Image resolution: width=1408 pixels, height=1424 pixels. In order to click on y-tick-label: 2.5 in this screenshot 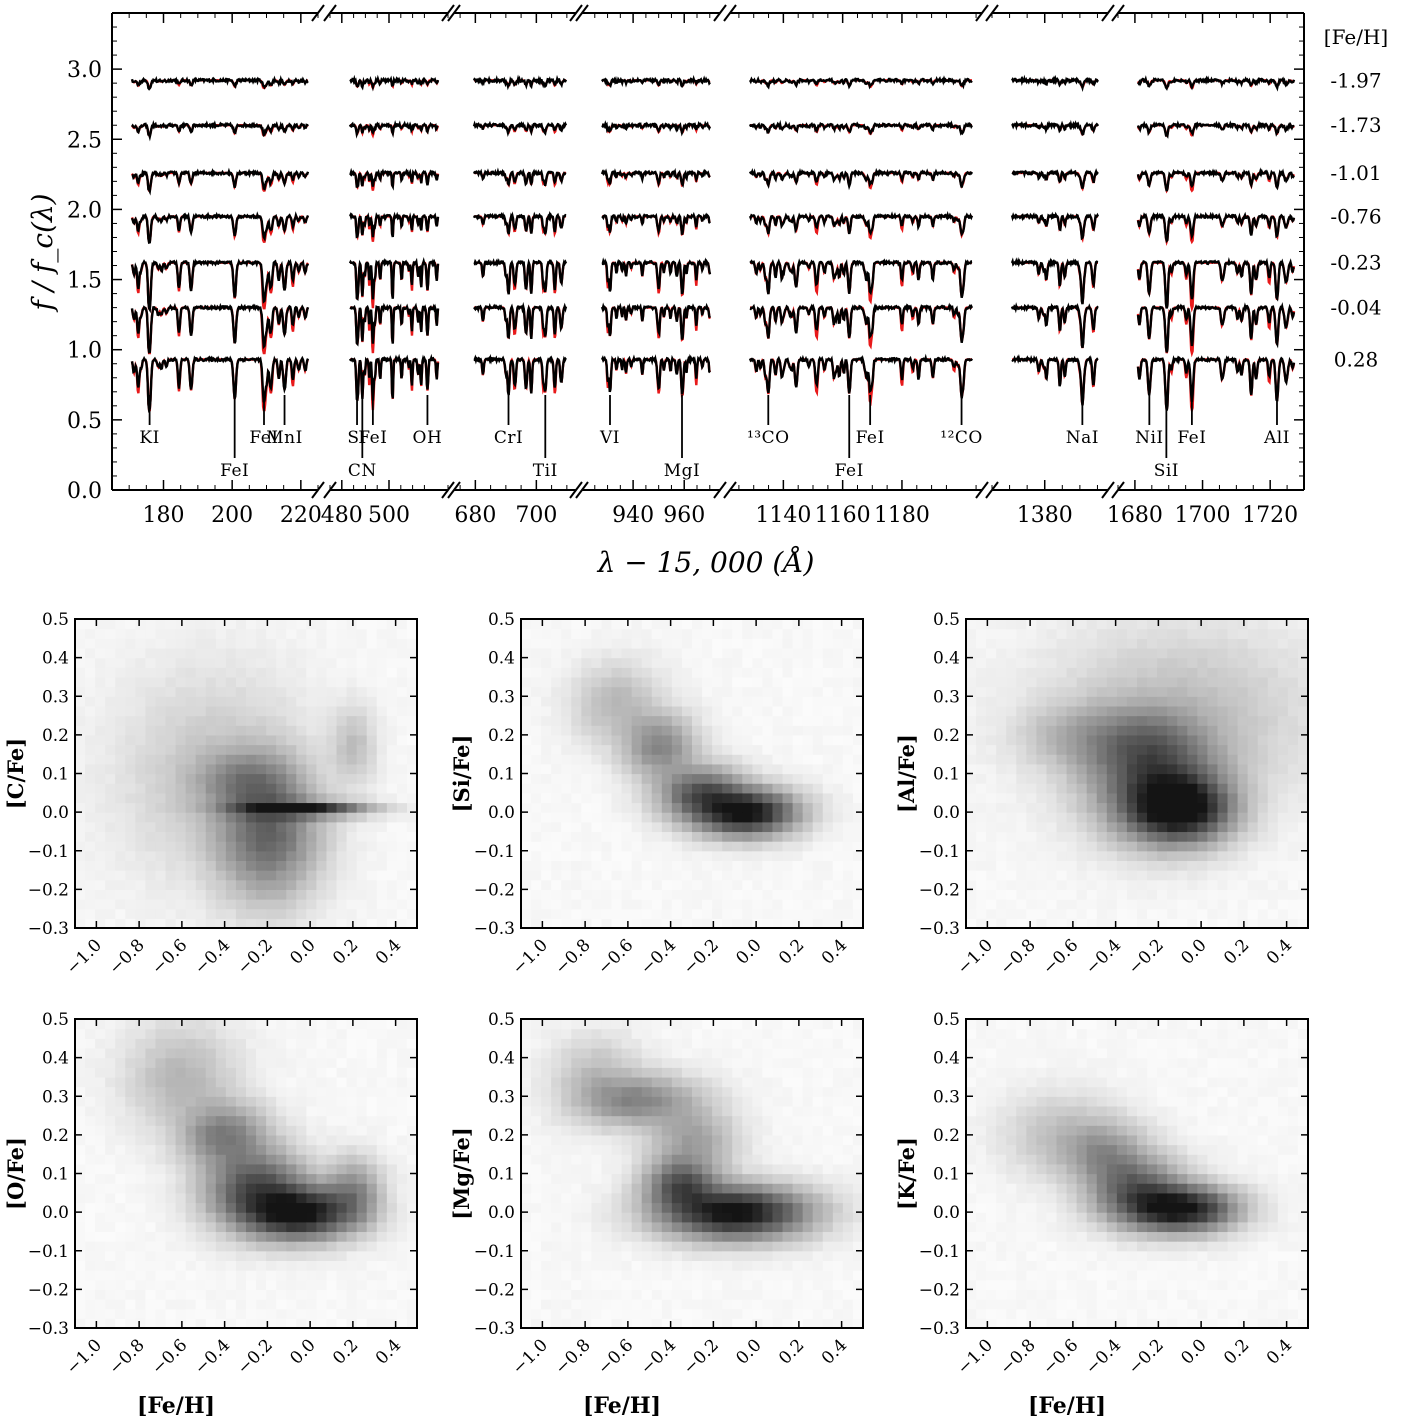, I will do `click(84, 140)`.